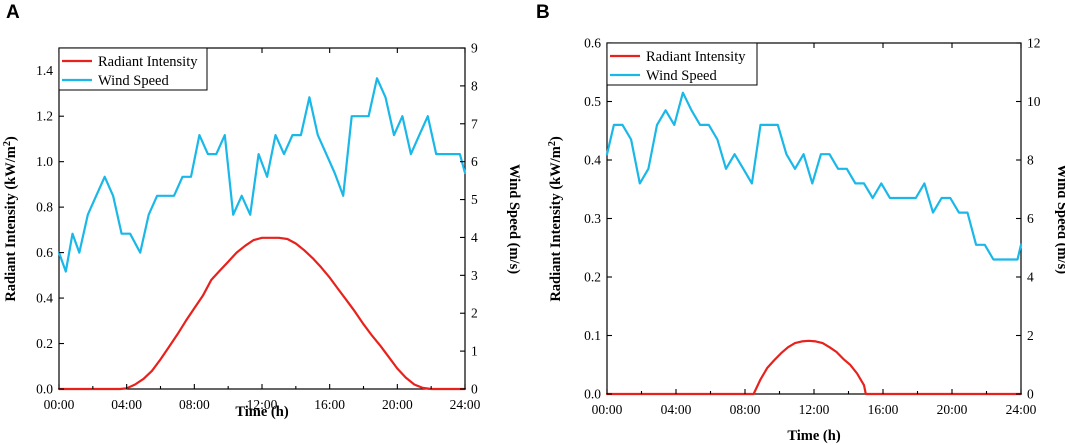 The height and width of the screenshot is (445, 1065). Describe the element at coordinates (1034, 43) in the screenshot. I see `y-right-tick-label: 12` at that location.